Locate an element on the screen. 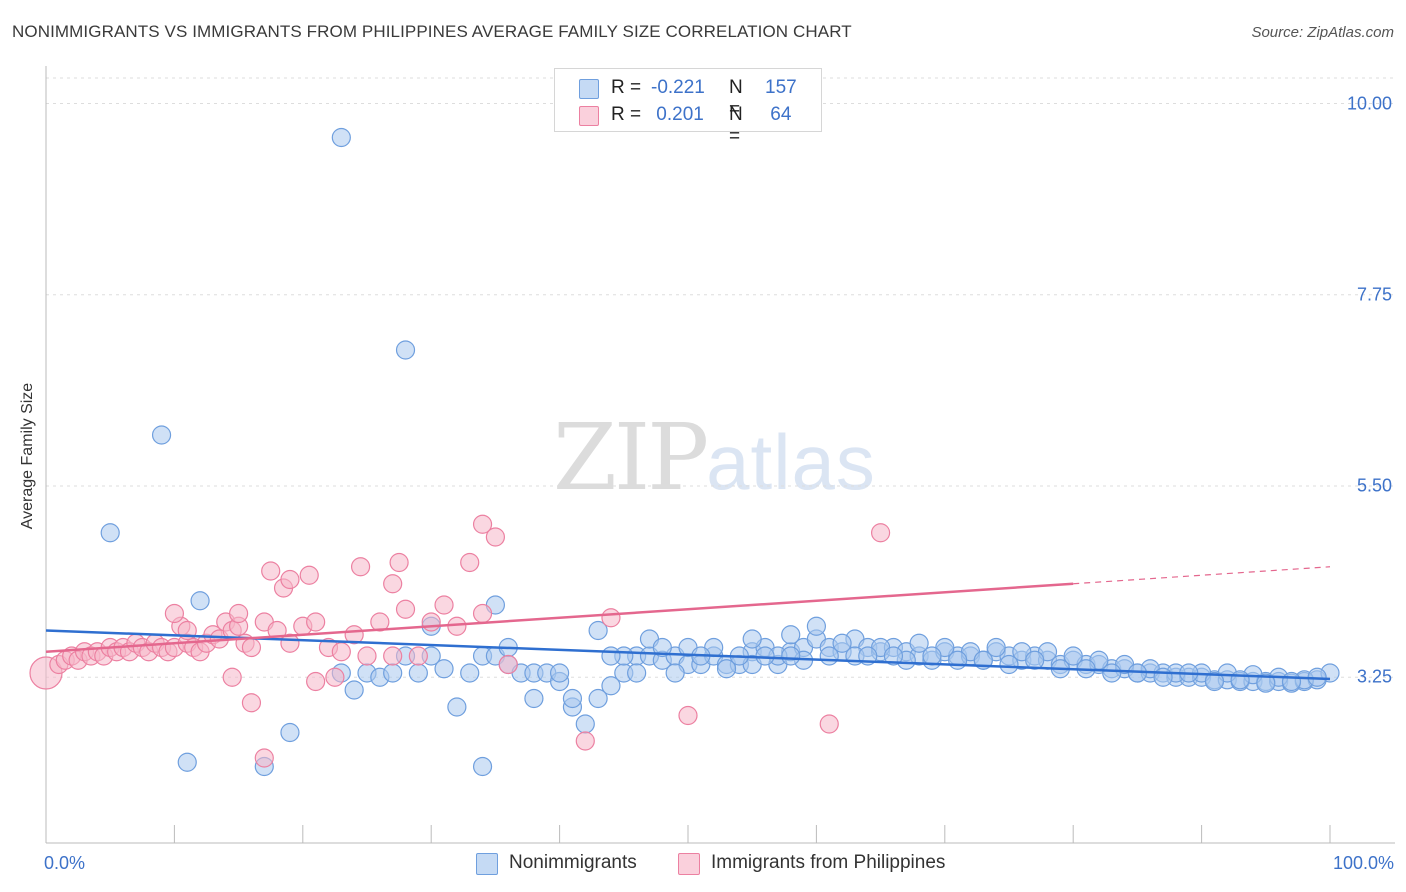 This screenshot has width=1406, height=892. x-tick-label-min: 0.0% is located at coordinates (65, 863).